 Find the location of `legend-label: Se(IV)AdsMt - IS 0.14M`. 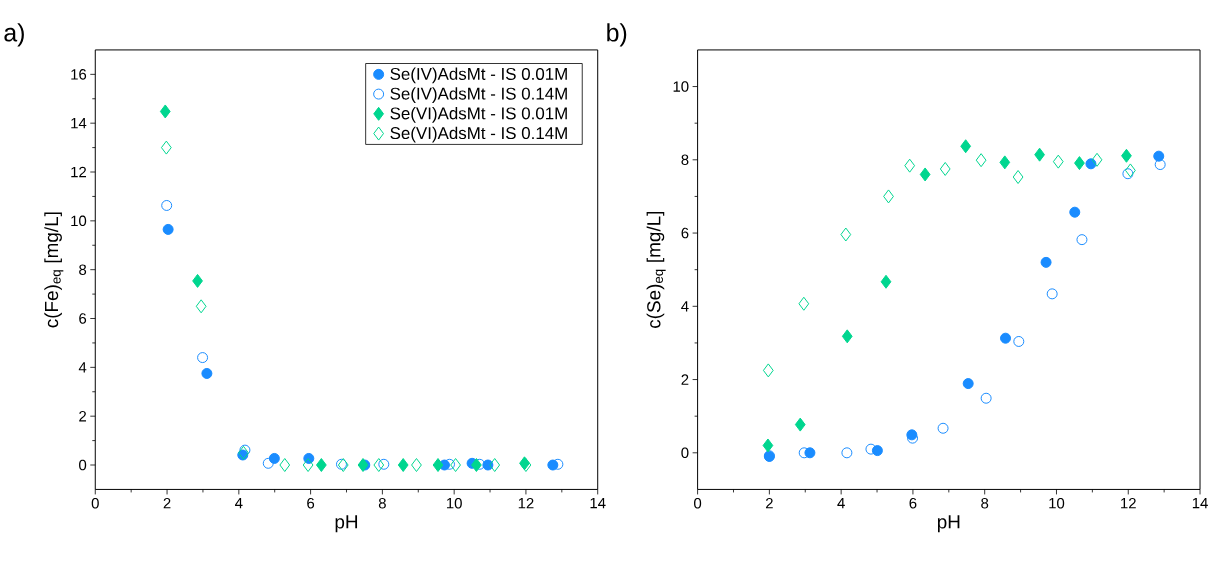

legend-label: Se(IV)AdsMt - IS 0.14M is located at coordinates (478, 95).